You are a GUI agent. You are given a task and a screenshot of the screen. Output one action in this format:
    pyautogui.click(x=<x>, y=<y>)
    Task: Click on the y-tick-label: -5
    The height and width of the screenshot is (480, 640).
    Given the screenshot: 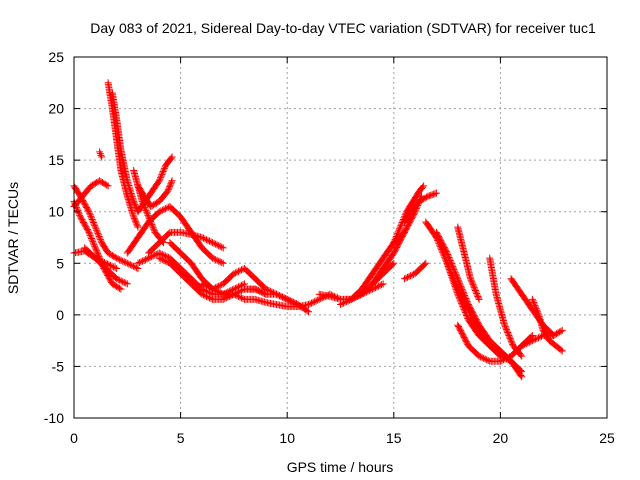 What is the action you would take?
    pyautogui.click(x=58, y=366)
    